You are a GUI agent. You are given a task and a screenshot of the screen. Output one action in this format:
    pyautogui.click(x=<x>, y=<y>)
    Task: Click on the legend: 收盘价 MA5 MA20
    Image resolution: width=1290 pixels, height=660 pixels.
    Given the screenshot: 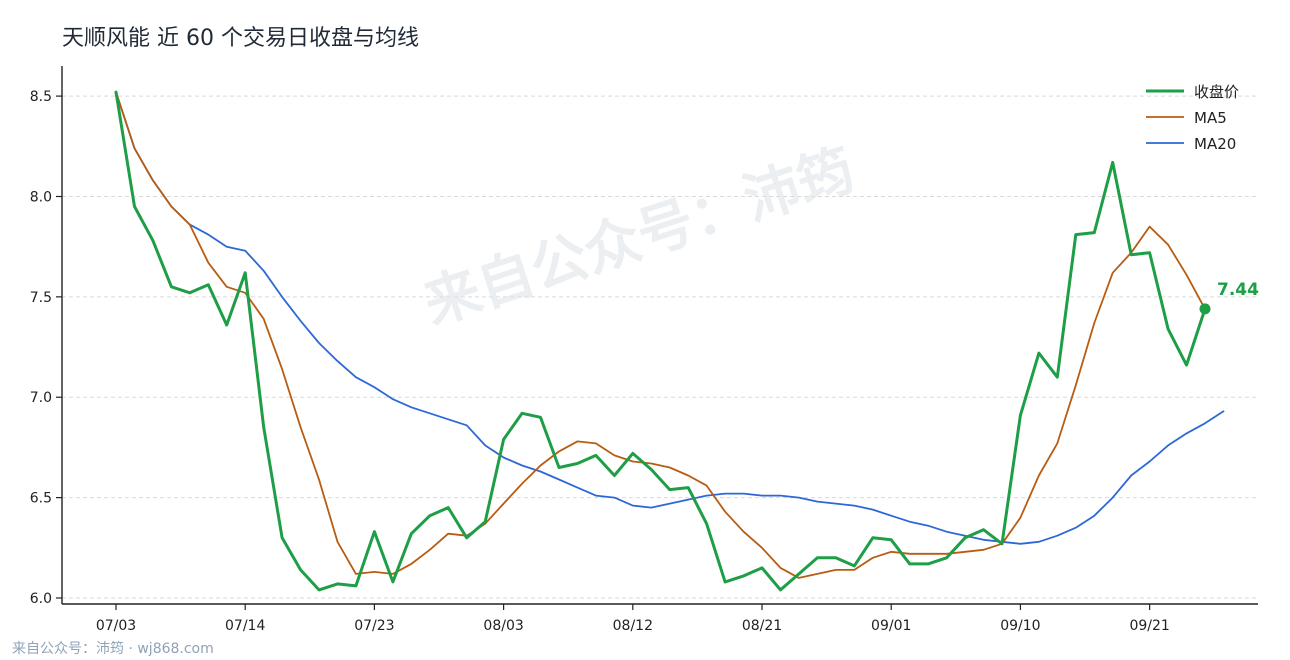 What is the action you would take?
    pyautogui.click(x=1192, y=118)
    